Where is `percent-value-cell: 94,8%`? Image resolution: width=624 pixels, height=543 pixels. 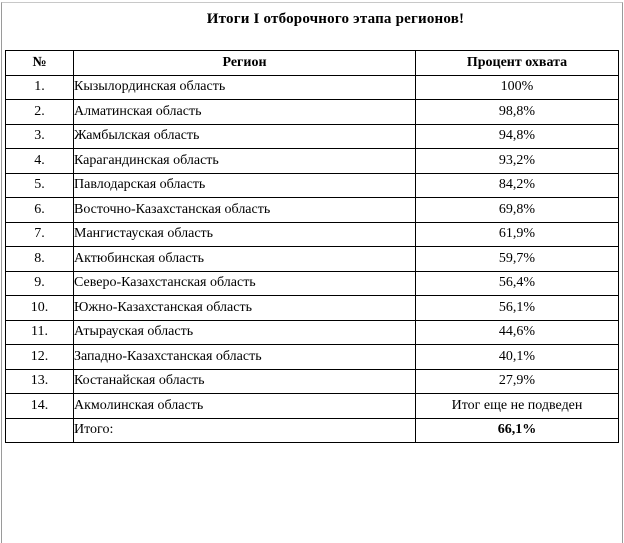
percent-value-cell: 94,8% is located at coordinates (517, 136).